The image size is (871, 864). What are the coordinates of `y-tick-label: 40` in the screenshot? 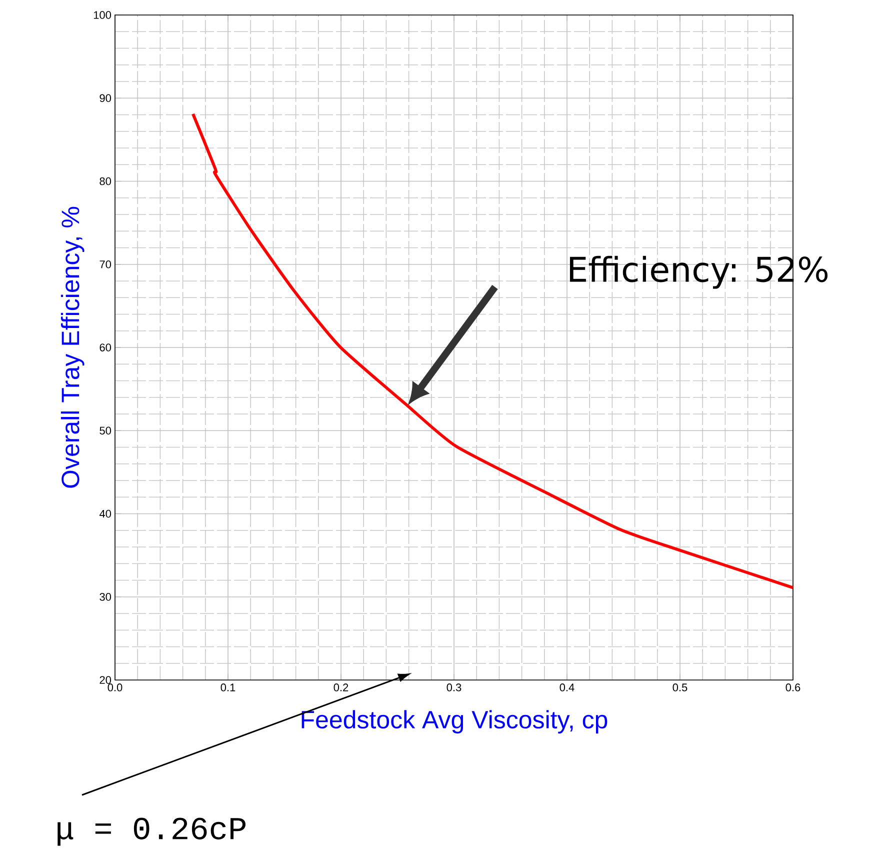 It's located at (105, 514).